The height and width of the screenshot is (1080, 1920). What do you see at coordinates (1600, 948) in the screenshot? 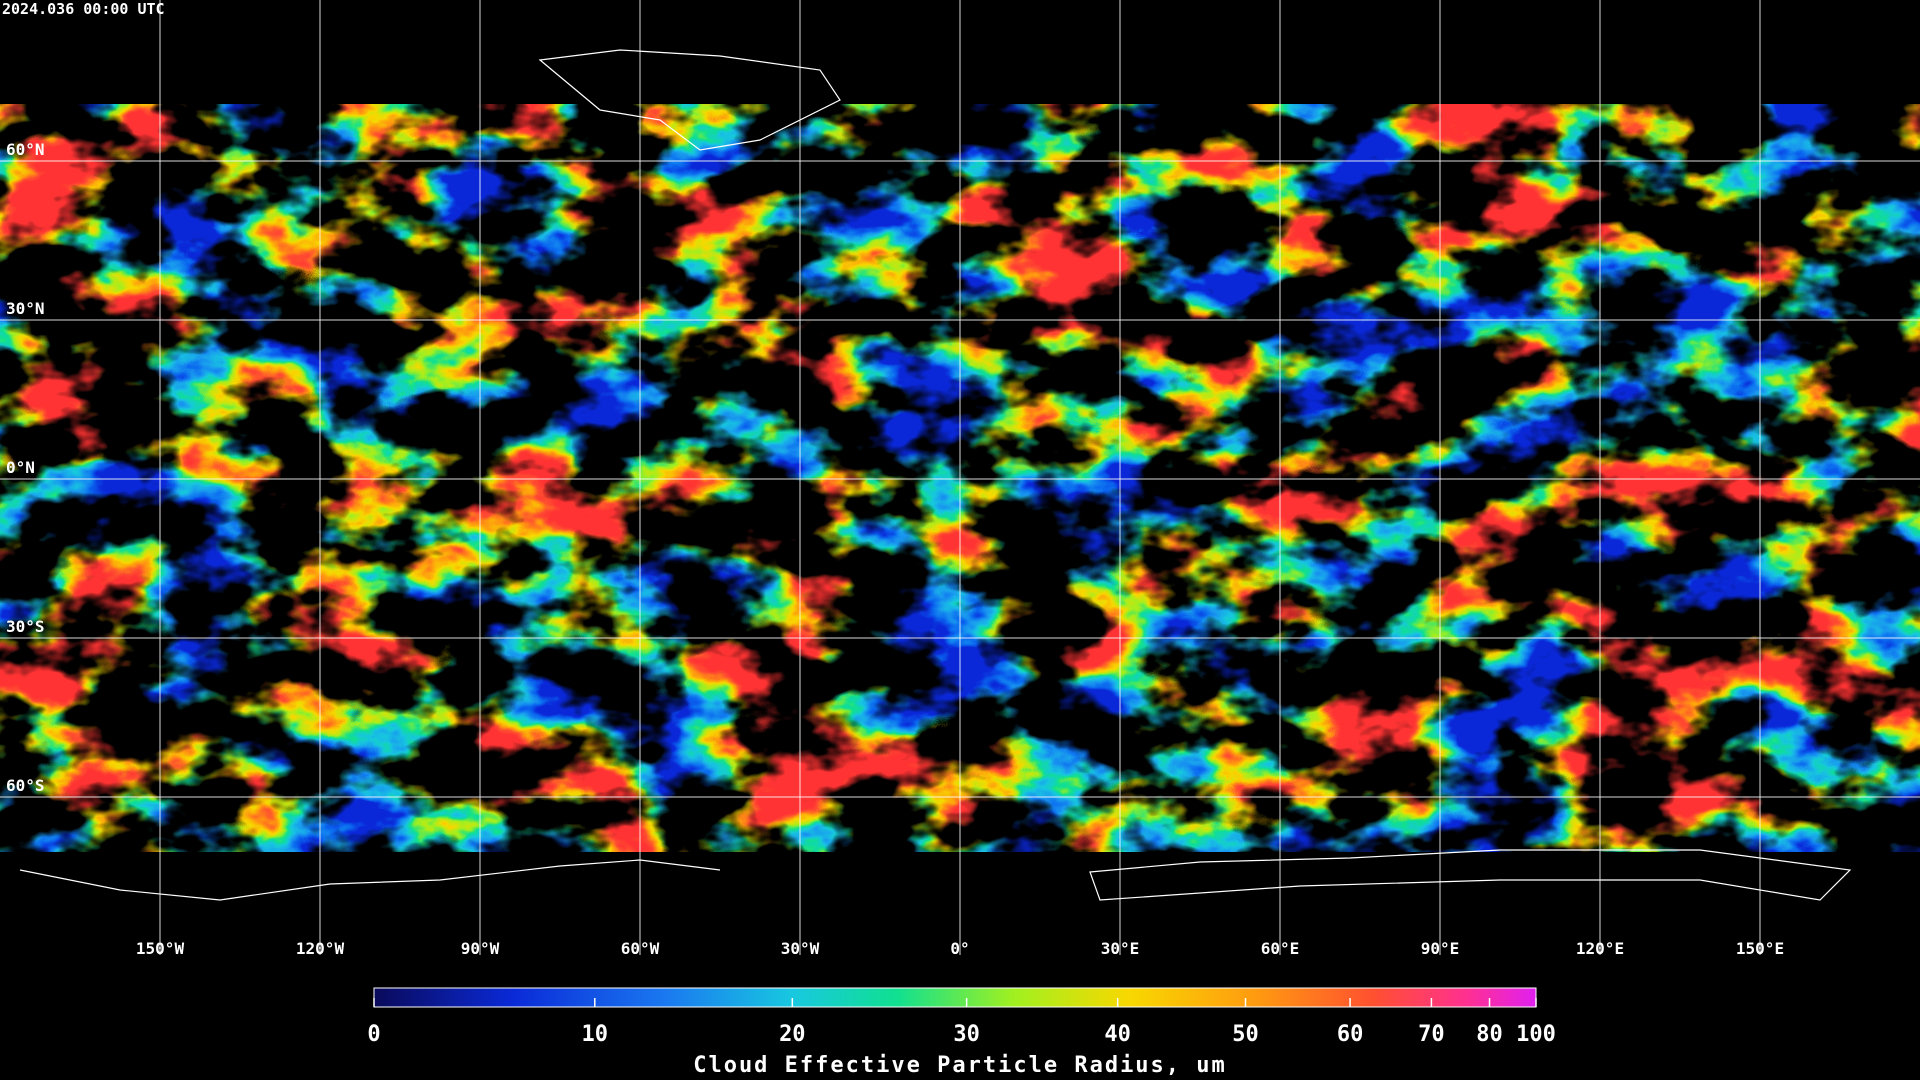
I see `longitude-label: 120°E` at bounding box center [1600, 948].